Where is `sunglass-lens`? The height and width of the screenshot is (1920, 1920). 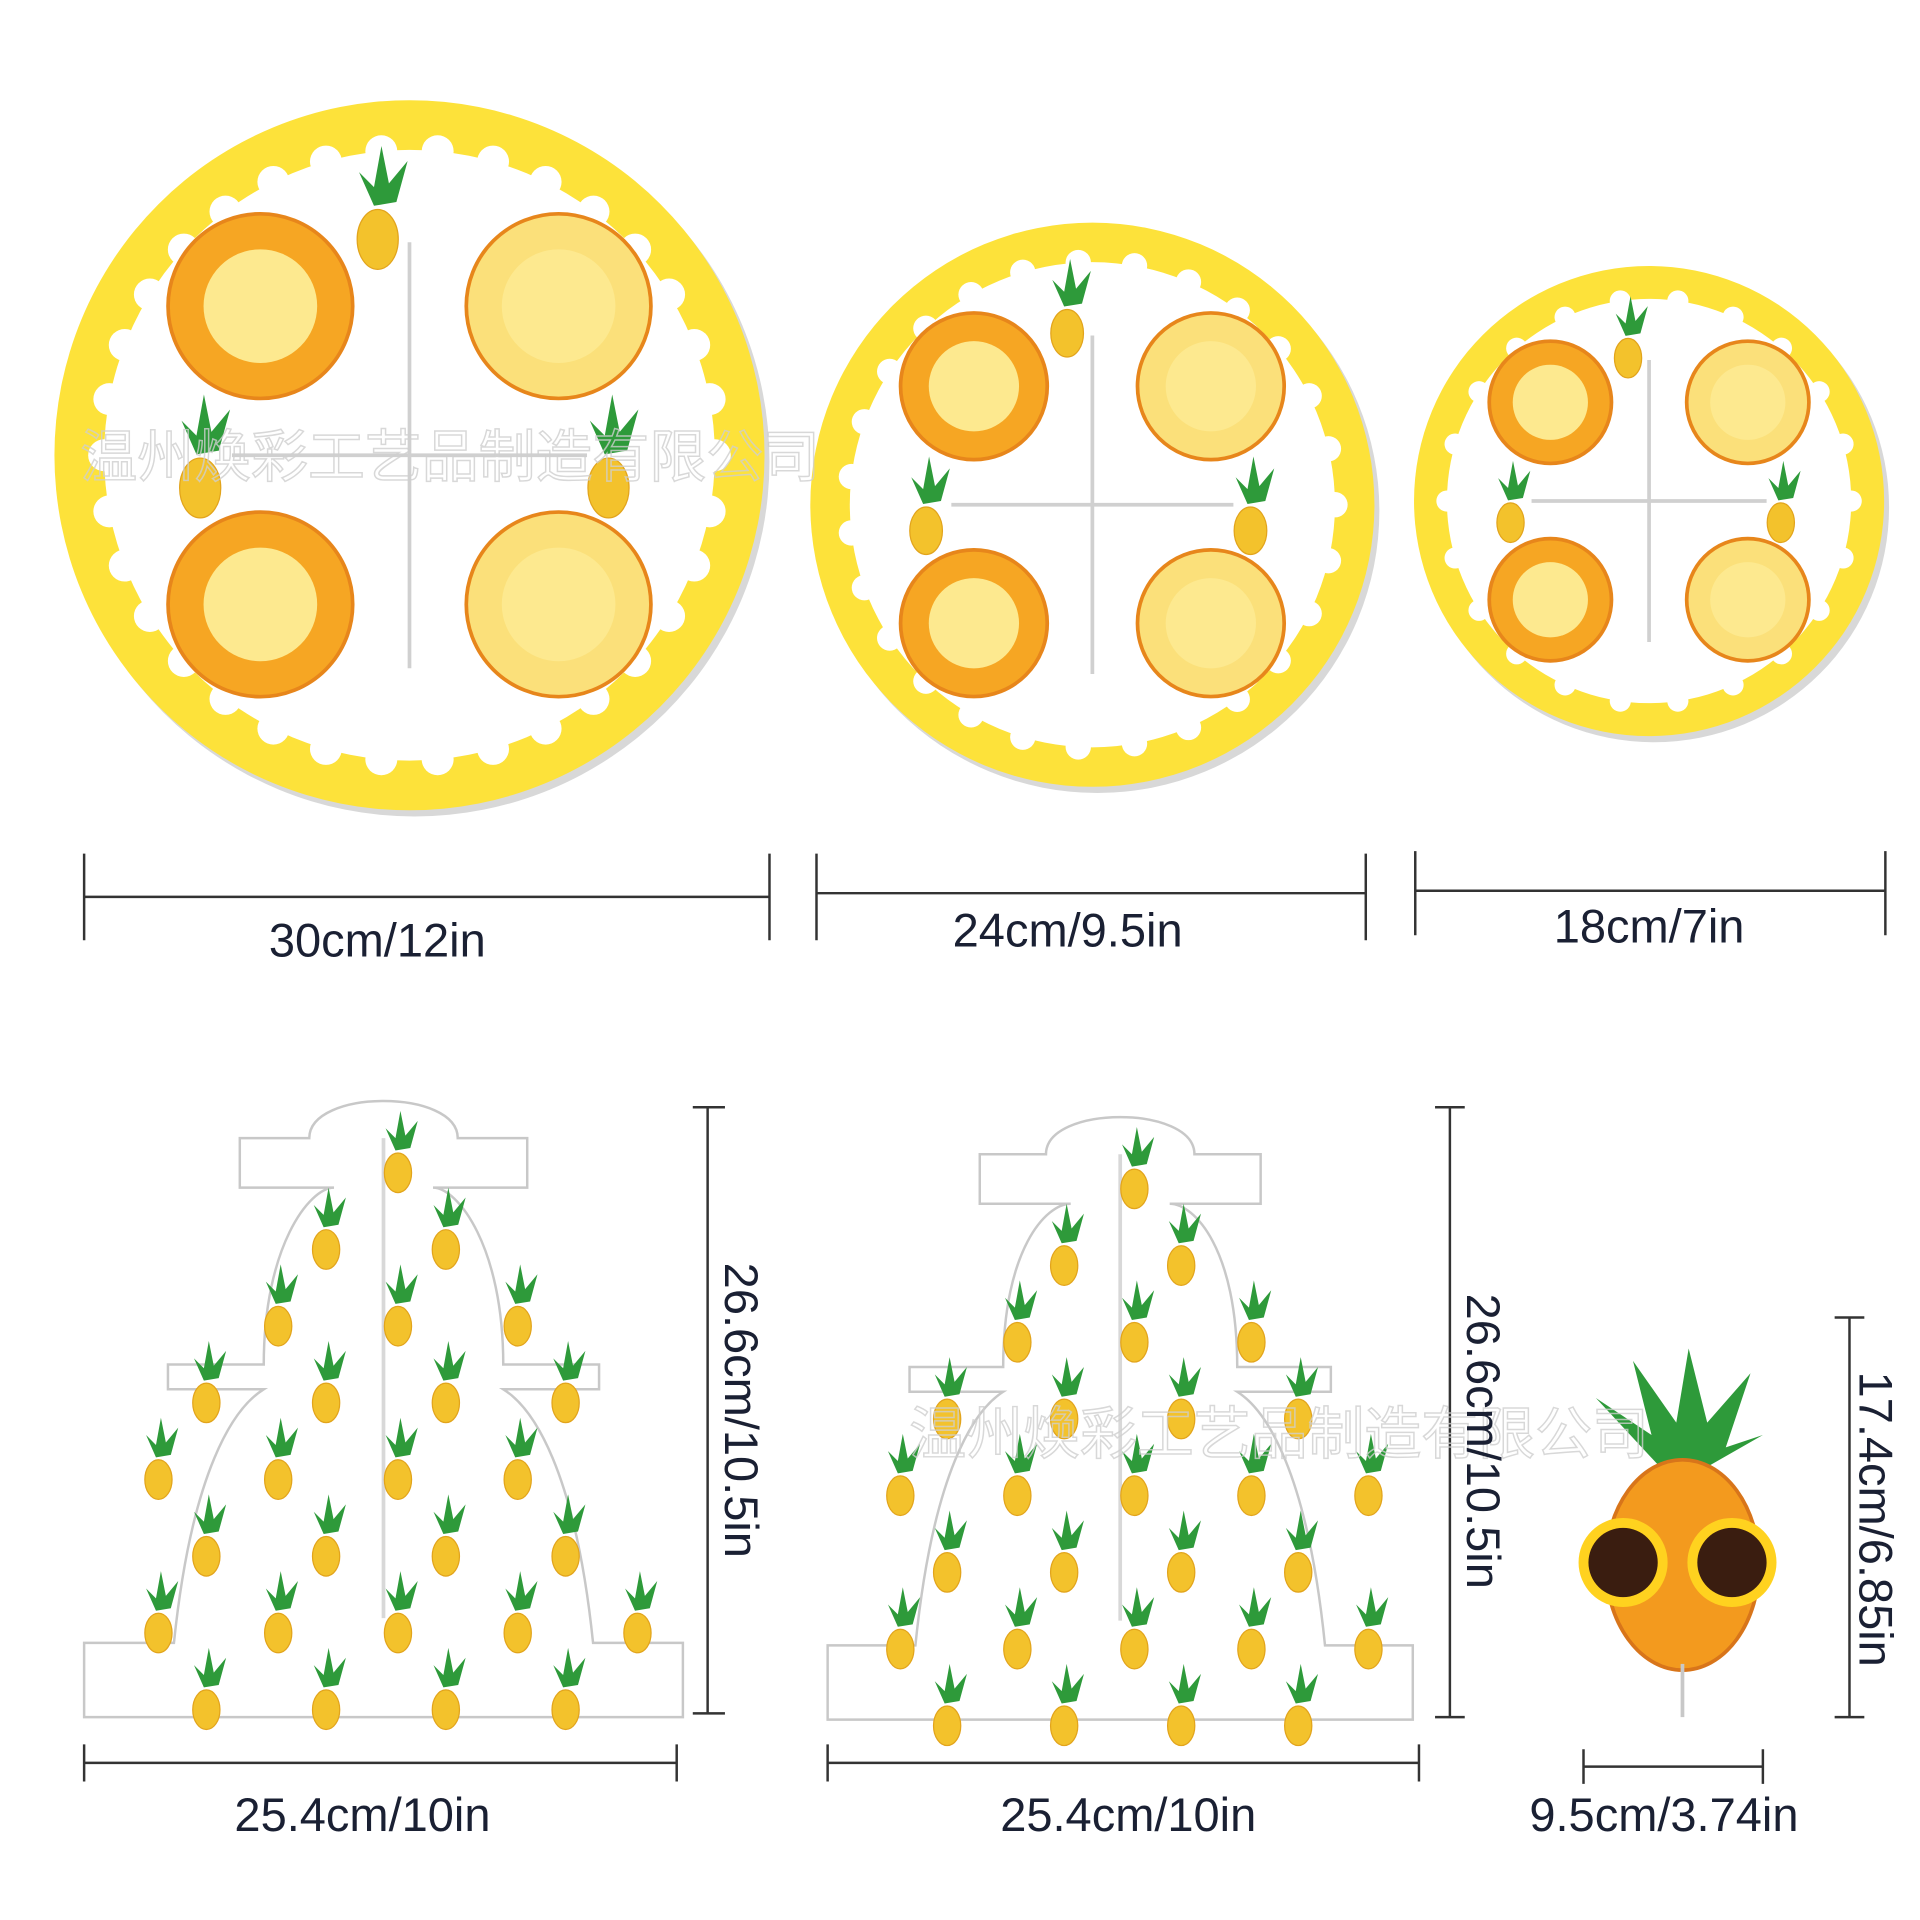 sunglass-lens is located at coordinates (1732, 1562).